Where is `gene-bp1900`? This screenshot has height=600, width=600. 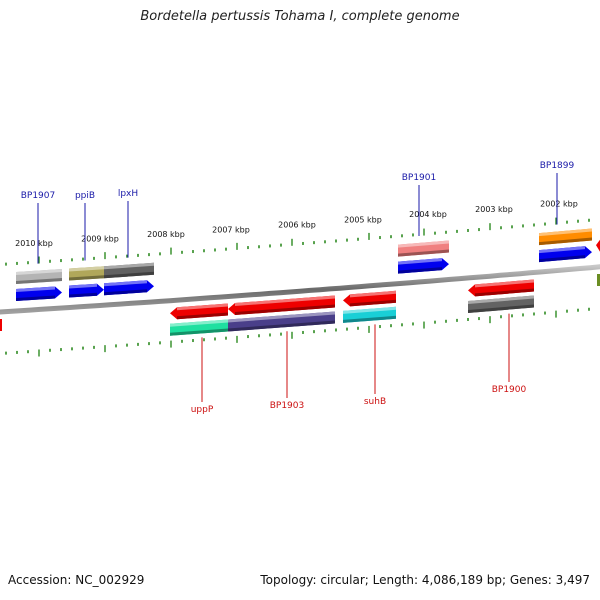 gene-bp1900 is located at coordinates (501, 304).